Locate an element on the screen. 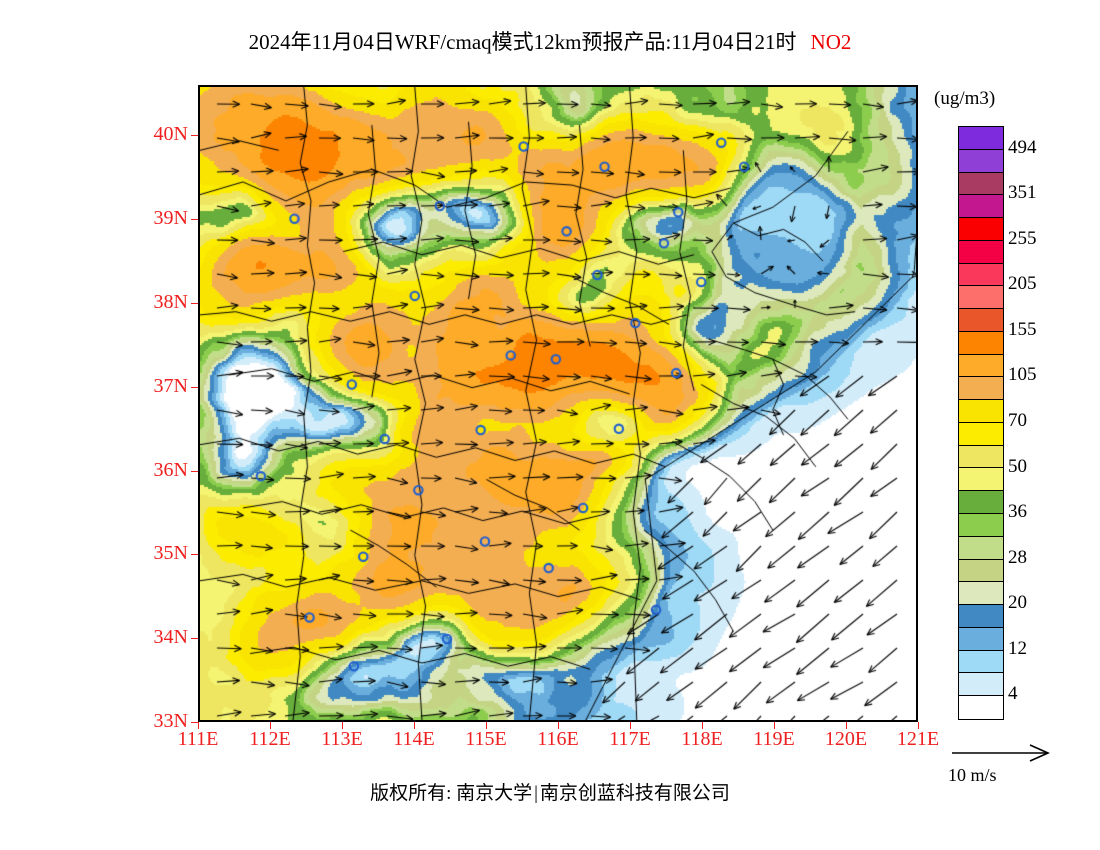  colorbar-label: 4 is located at coordinates (1013, 694).